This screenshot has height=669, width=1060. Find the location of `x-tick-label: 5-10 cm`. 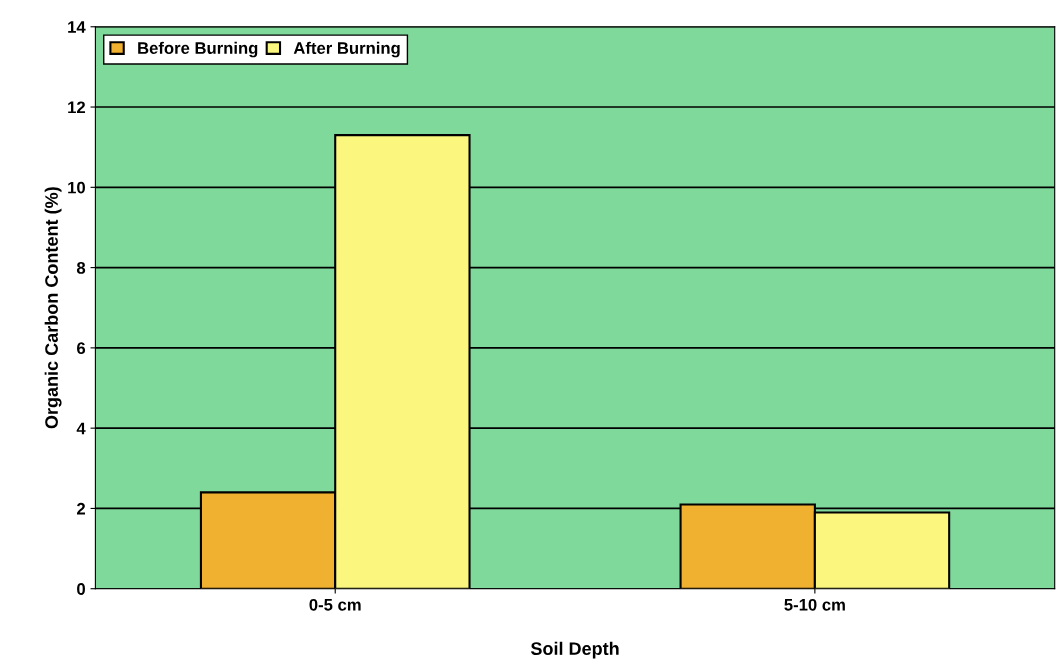

x-tick-label: 5-10 cm is located at coordinates (814, 604).